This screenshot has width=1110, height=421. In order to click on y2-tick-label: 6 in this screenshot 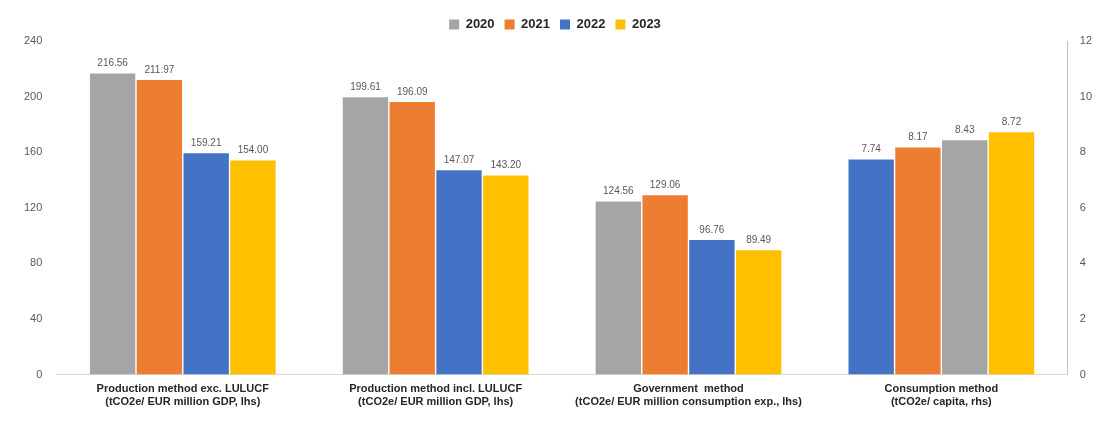, I will do `click(1082, 206)`.